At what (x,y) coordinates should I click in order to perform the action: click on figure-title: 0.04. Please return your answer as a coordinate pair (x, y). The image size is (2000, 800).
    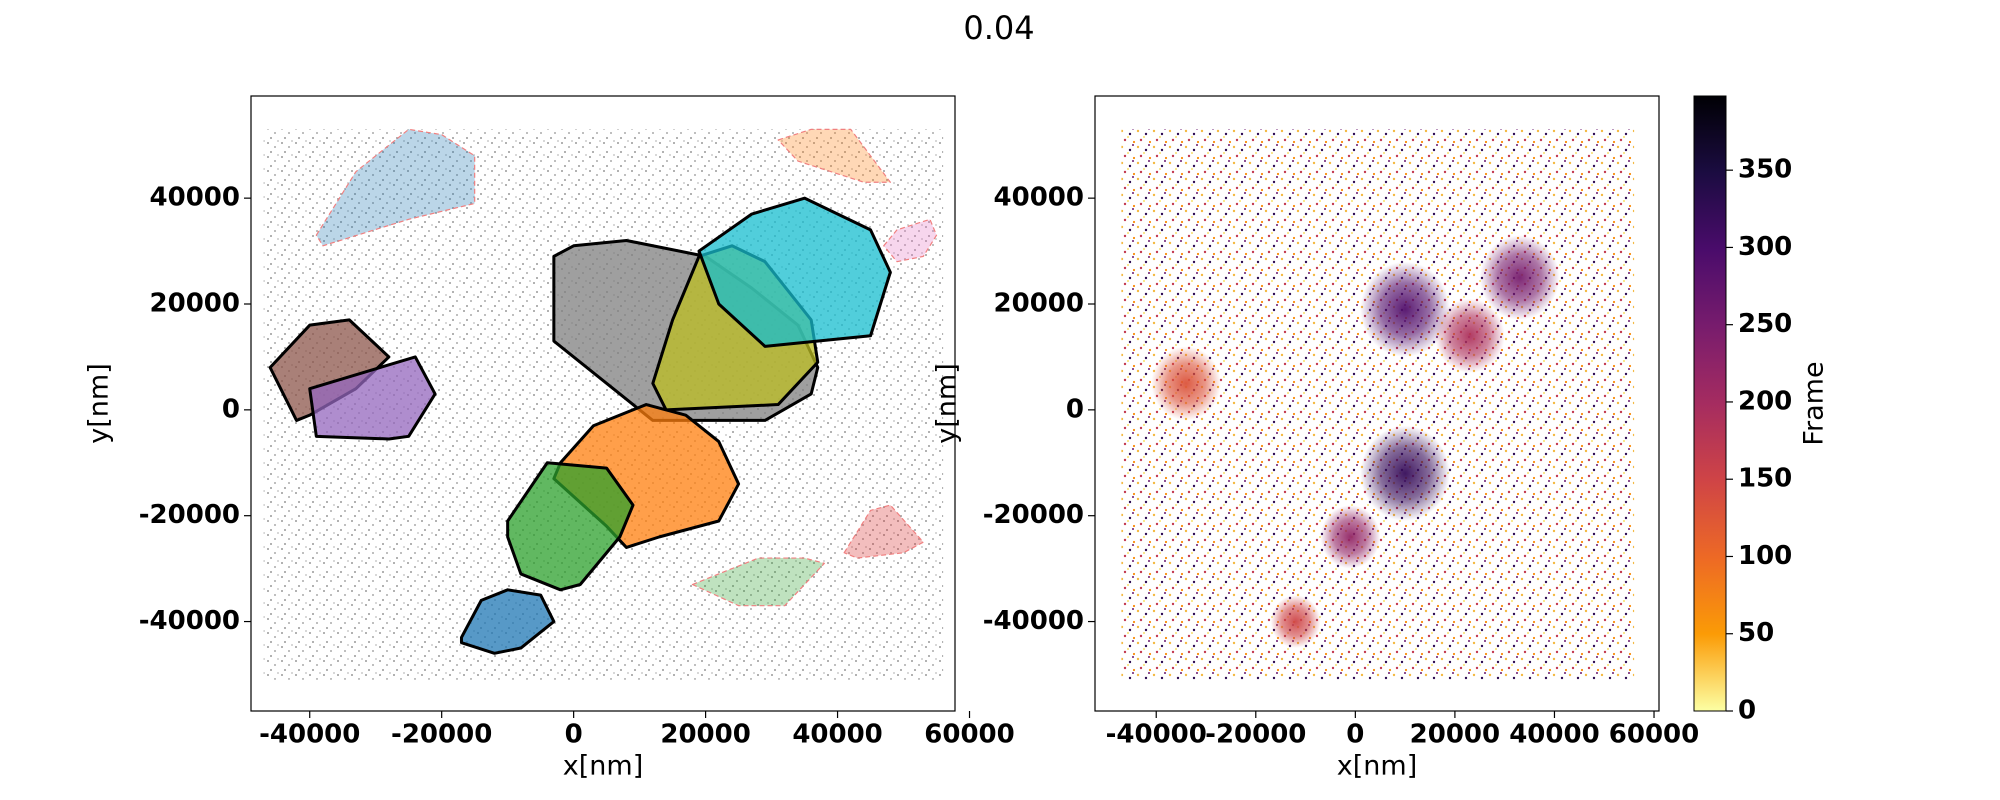
    Looking at the image, I should click on (998, 28).